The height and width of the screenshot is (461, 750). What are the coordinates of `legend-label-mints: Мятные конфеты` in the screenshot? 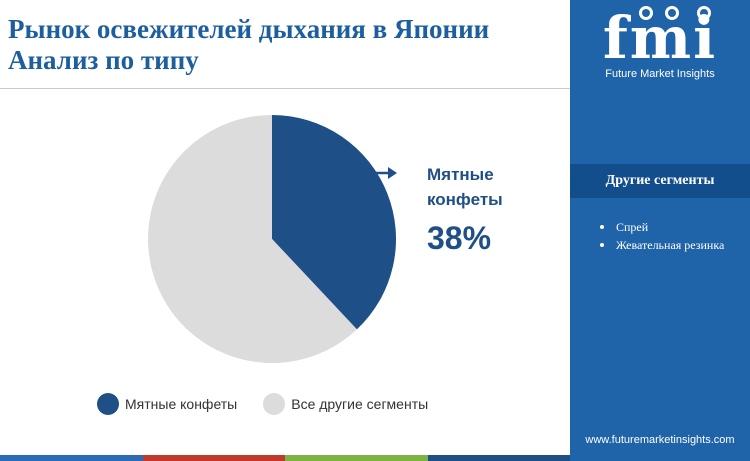 It's located at (181, 404).